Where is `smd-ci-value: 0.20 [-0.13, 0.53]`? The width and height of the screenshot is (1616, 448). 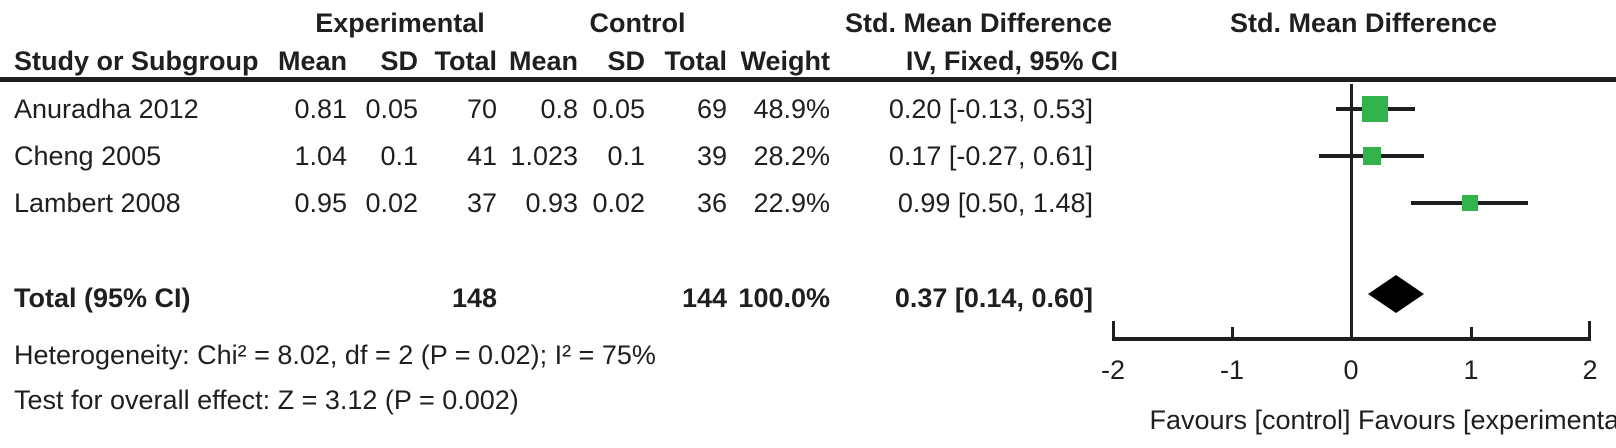 smd-ci-value: 0.20 [-0.13, 0.53] is located at coordinates (990, 109).